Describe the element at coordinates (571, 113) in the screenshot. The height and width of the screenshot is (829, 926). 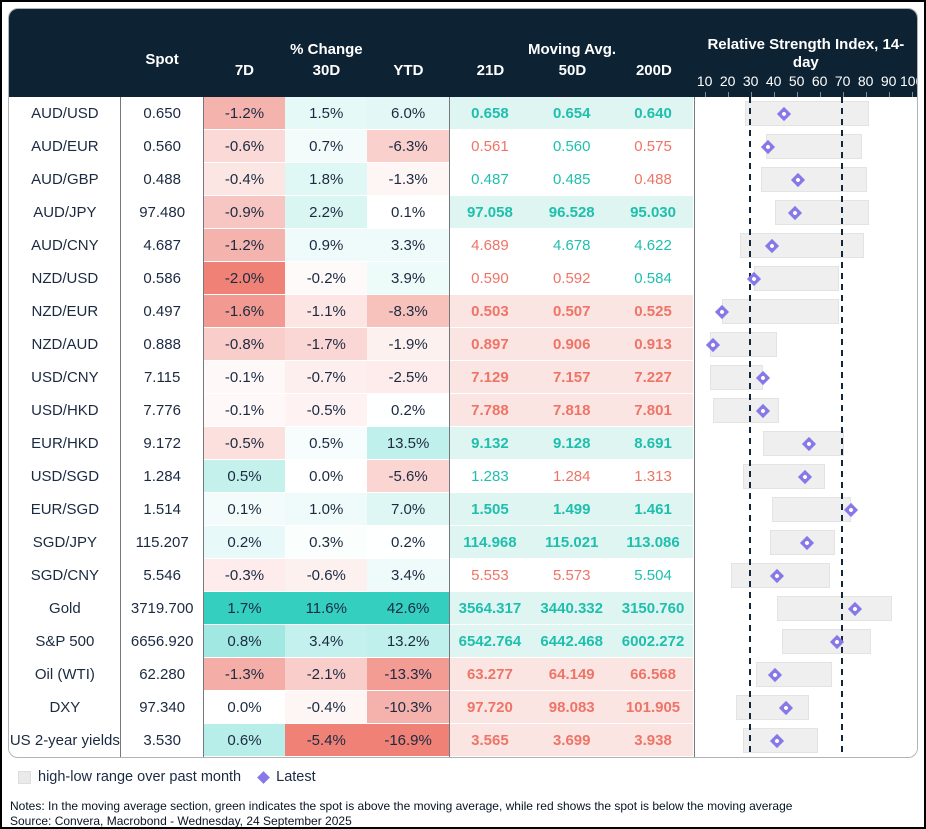
I see `moving-avg-50d-cell: 0.654` at that location.